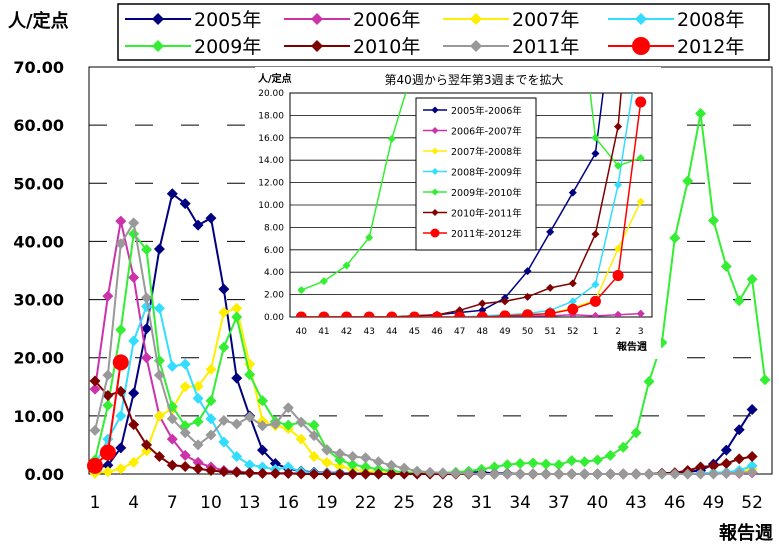 The image size is (779, 548). What do you see at coordinates (486, 234) in the screenshot?
I see `inset-legend-label: 2011年-2012年` at bounding box center [486, 234].